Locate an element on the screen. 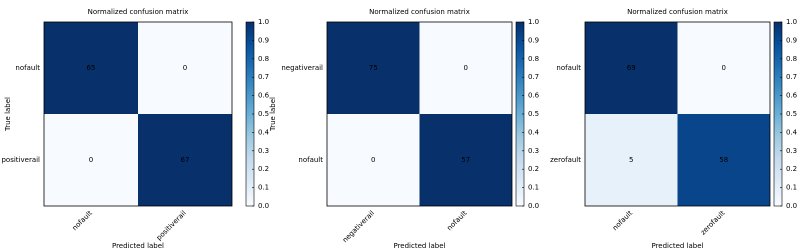 This screenshot has width=800, height=250. x-tick-label: zerofault is located at coordinates (713, 223).